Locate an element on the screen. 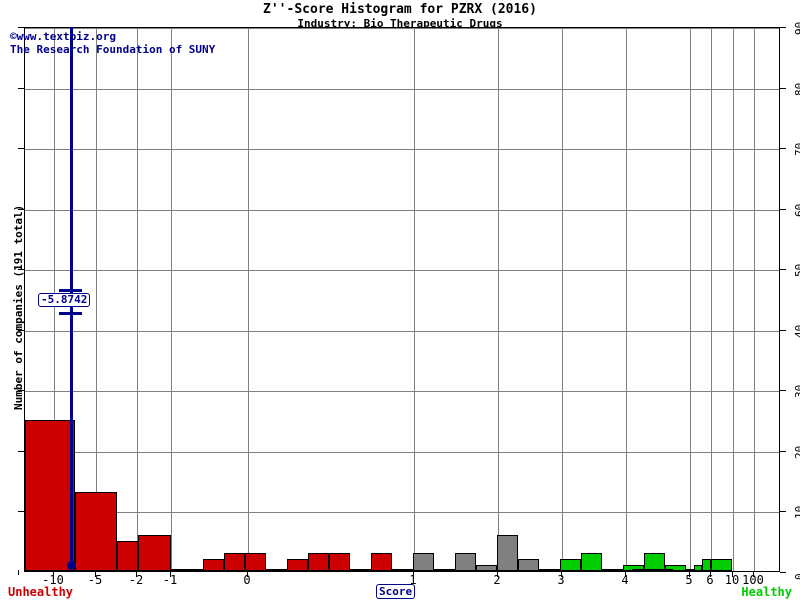 The height and width of the screenshot is (600, 800). y-tick-label: 60 is located at coordinates (796, 210).